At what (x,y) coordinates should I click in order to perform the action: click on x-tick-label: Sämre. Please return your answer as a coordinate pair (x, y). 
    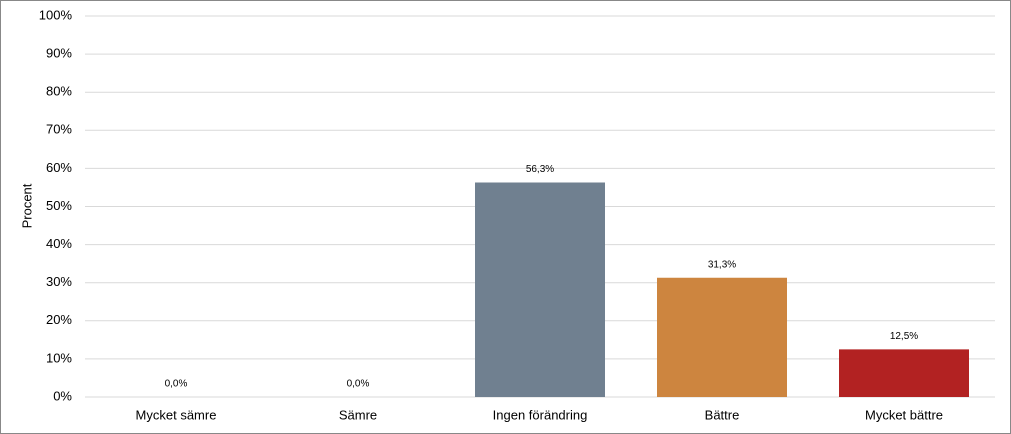
    Looking at the image, I should click on (358, 414).